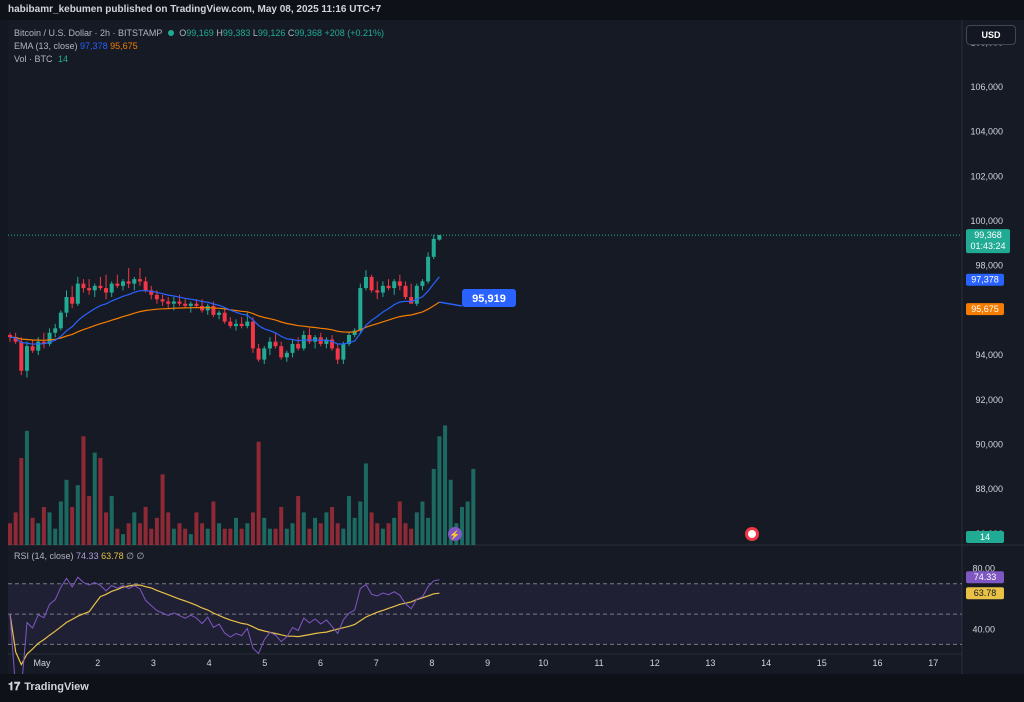 This screenshot has width=1024, height=702. Describe the element at coordinates (46, 46) in the screenshot. I see `ema-label: EMA (13, close)` at that location.